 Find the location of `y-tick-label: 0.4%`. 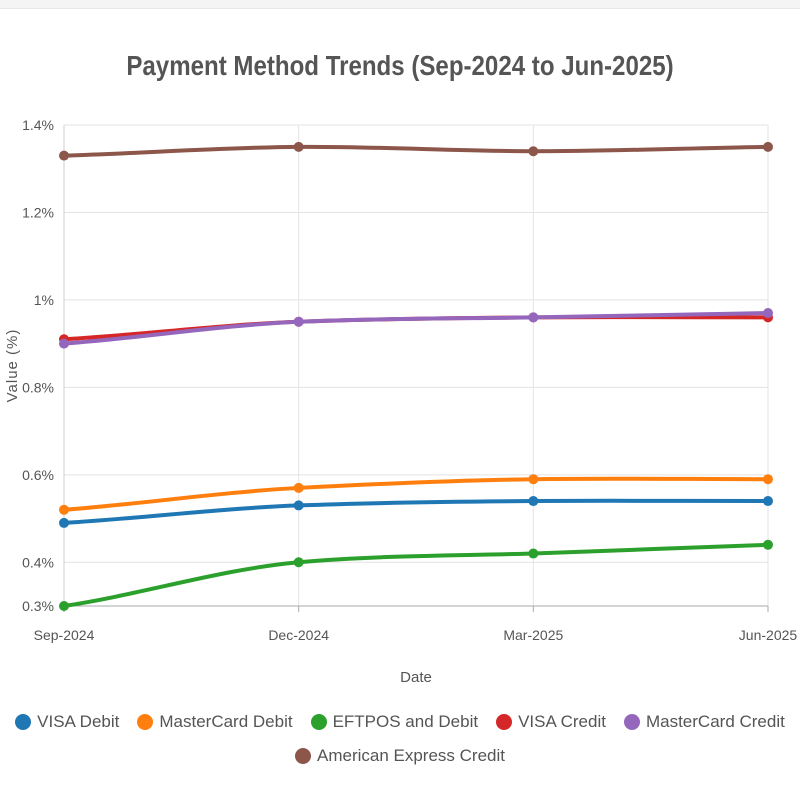

y-tick-label: 0.4% is located at coordinates (38, 562).